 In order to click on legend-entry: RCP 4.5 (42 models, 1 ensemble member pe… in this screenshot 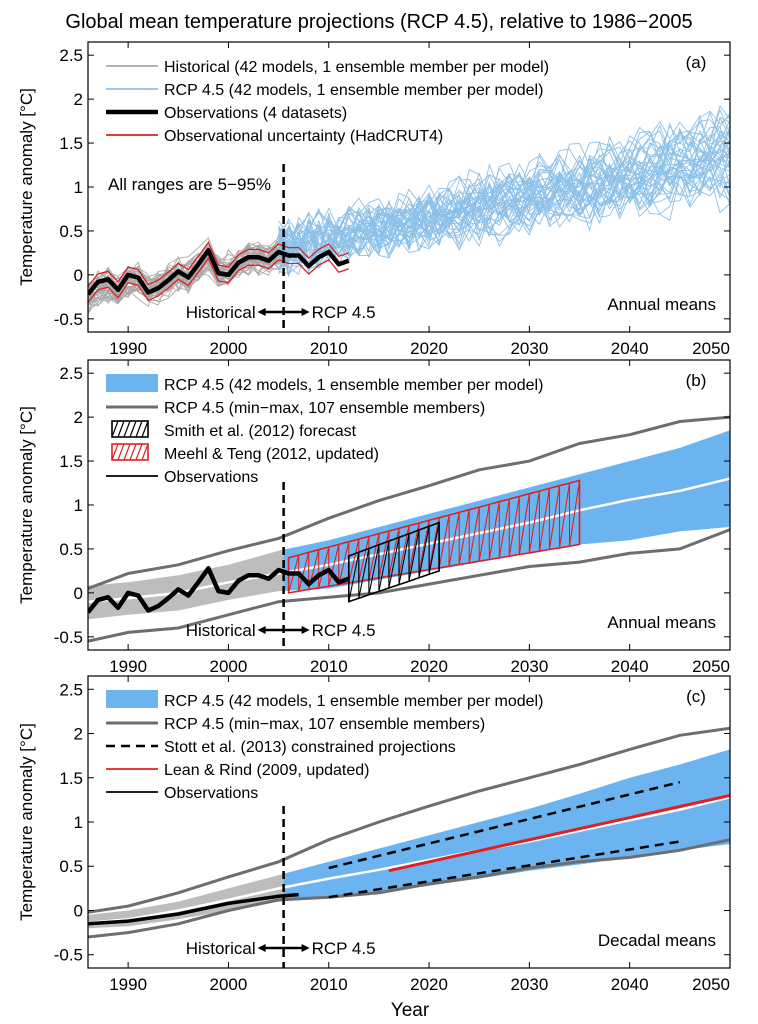, I will do `click(324, 90)`.